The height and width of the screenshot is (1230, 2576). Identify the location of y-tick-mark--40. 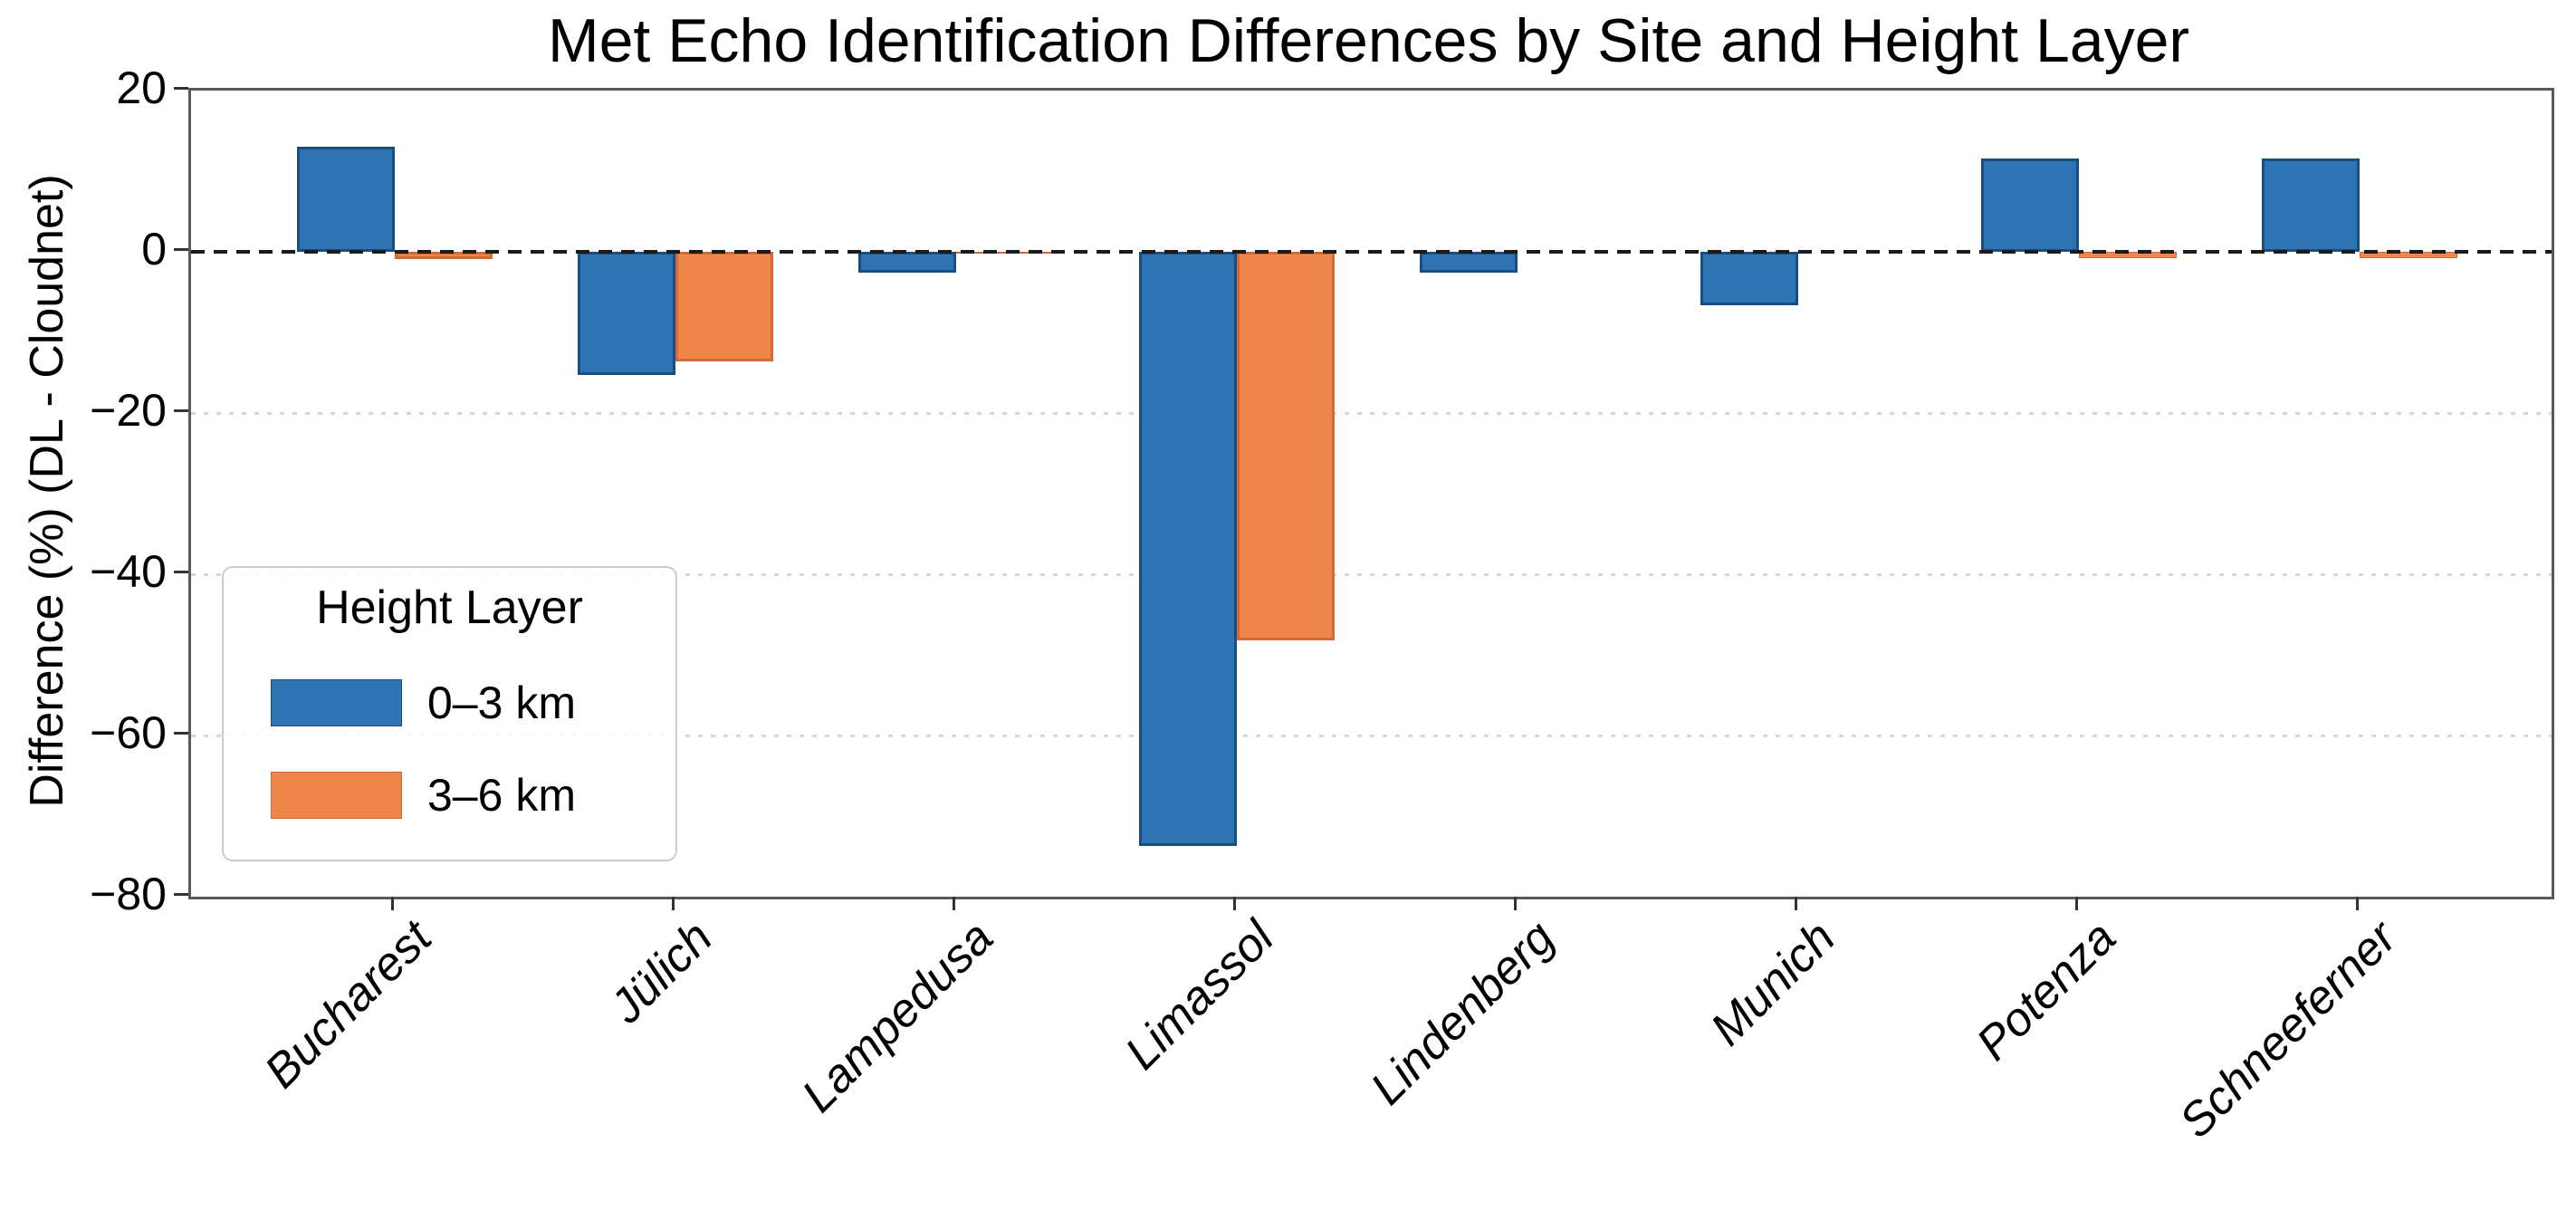
(181, 572).